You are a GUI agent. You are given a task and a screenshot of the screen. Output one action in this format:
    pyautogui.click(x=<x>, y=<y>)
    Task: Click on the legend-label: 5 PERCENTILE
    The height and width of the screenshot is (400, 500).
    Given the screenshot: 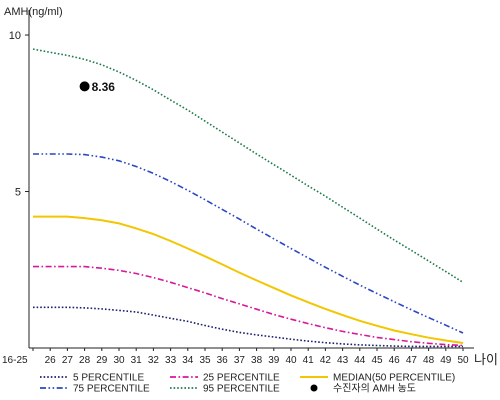 What is the action you would take?
    pyautogui.click(x=108, y=378)
    